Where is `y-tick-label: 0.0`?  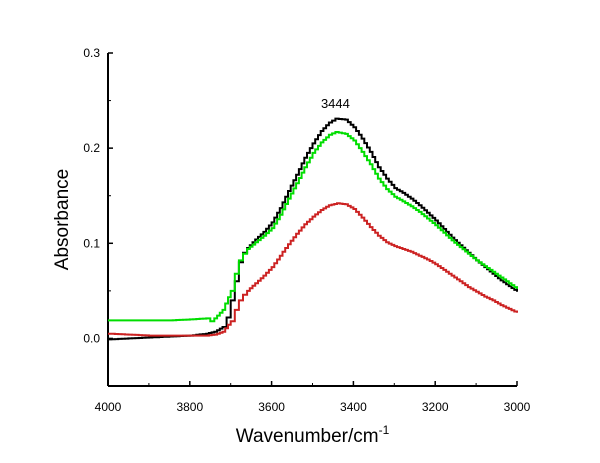 y-tick-label: 0.0 is located at coordinates (91, 338).